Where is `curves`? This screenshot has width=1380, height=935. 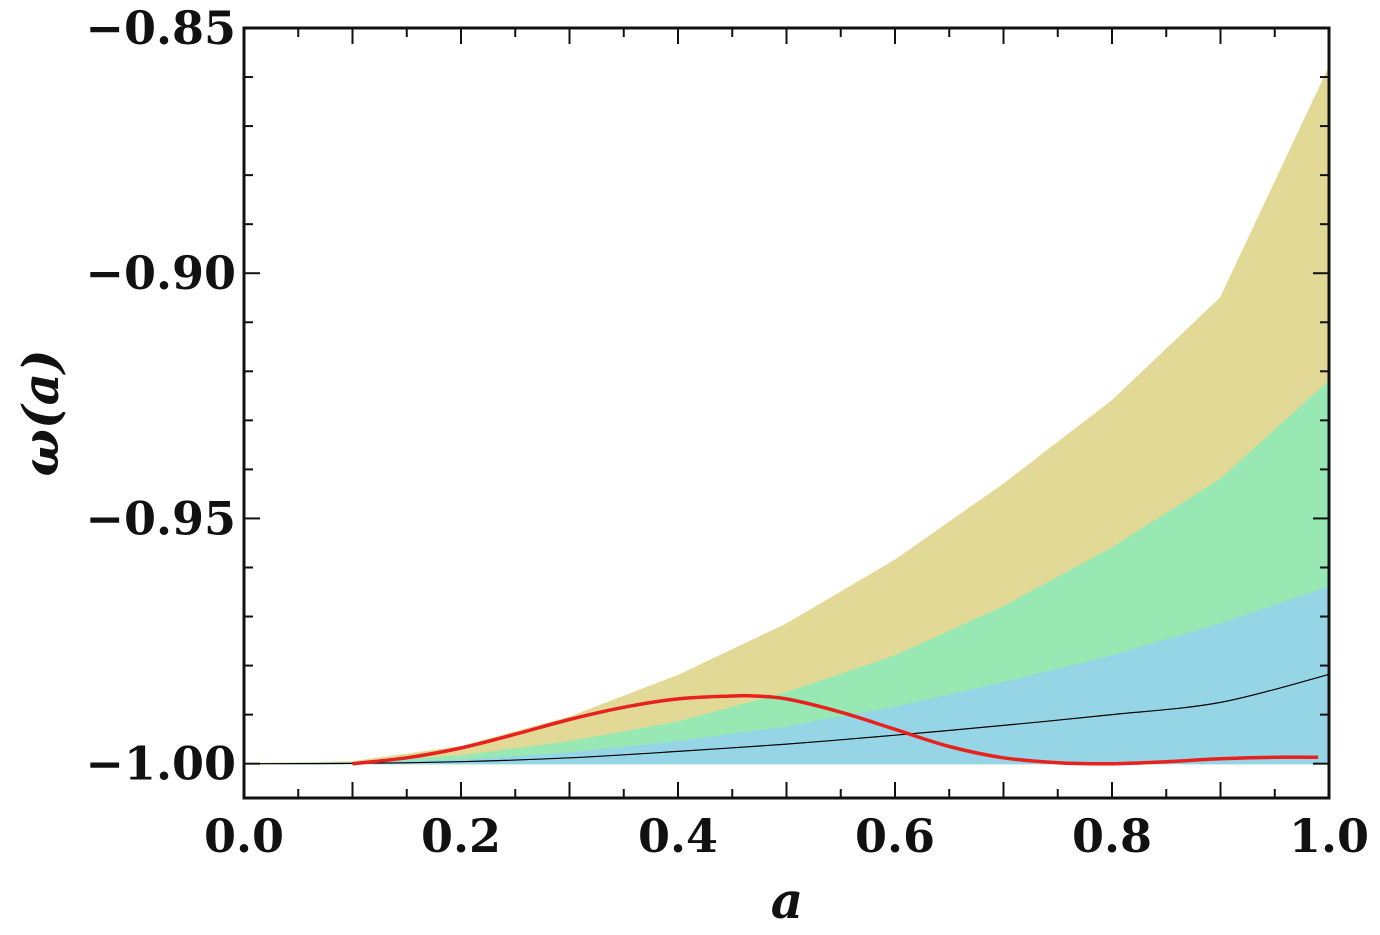
curves is located at coordinates (786, 719).